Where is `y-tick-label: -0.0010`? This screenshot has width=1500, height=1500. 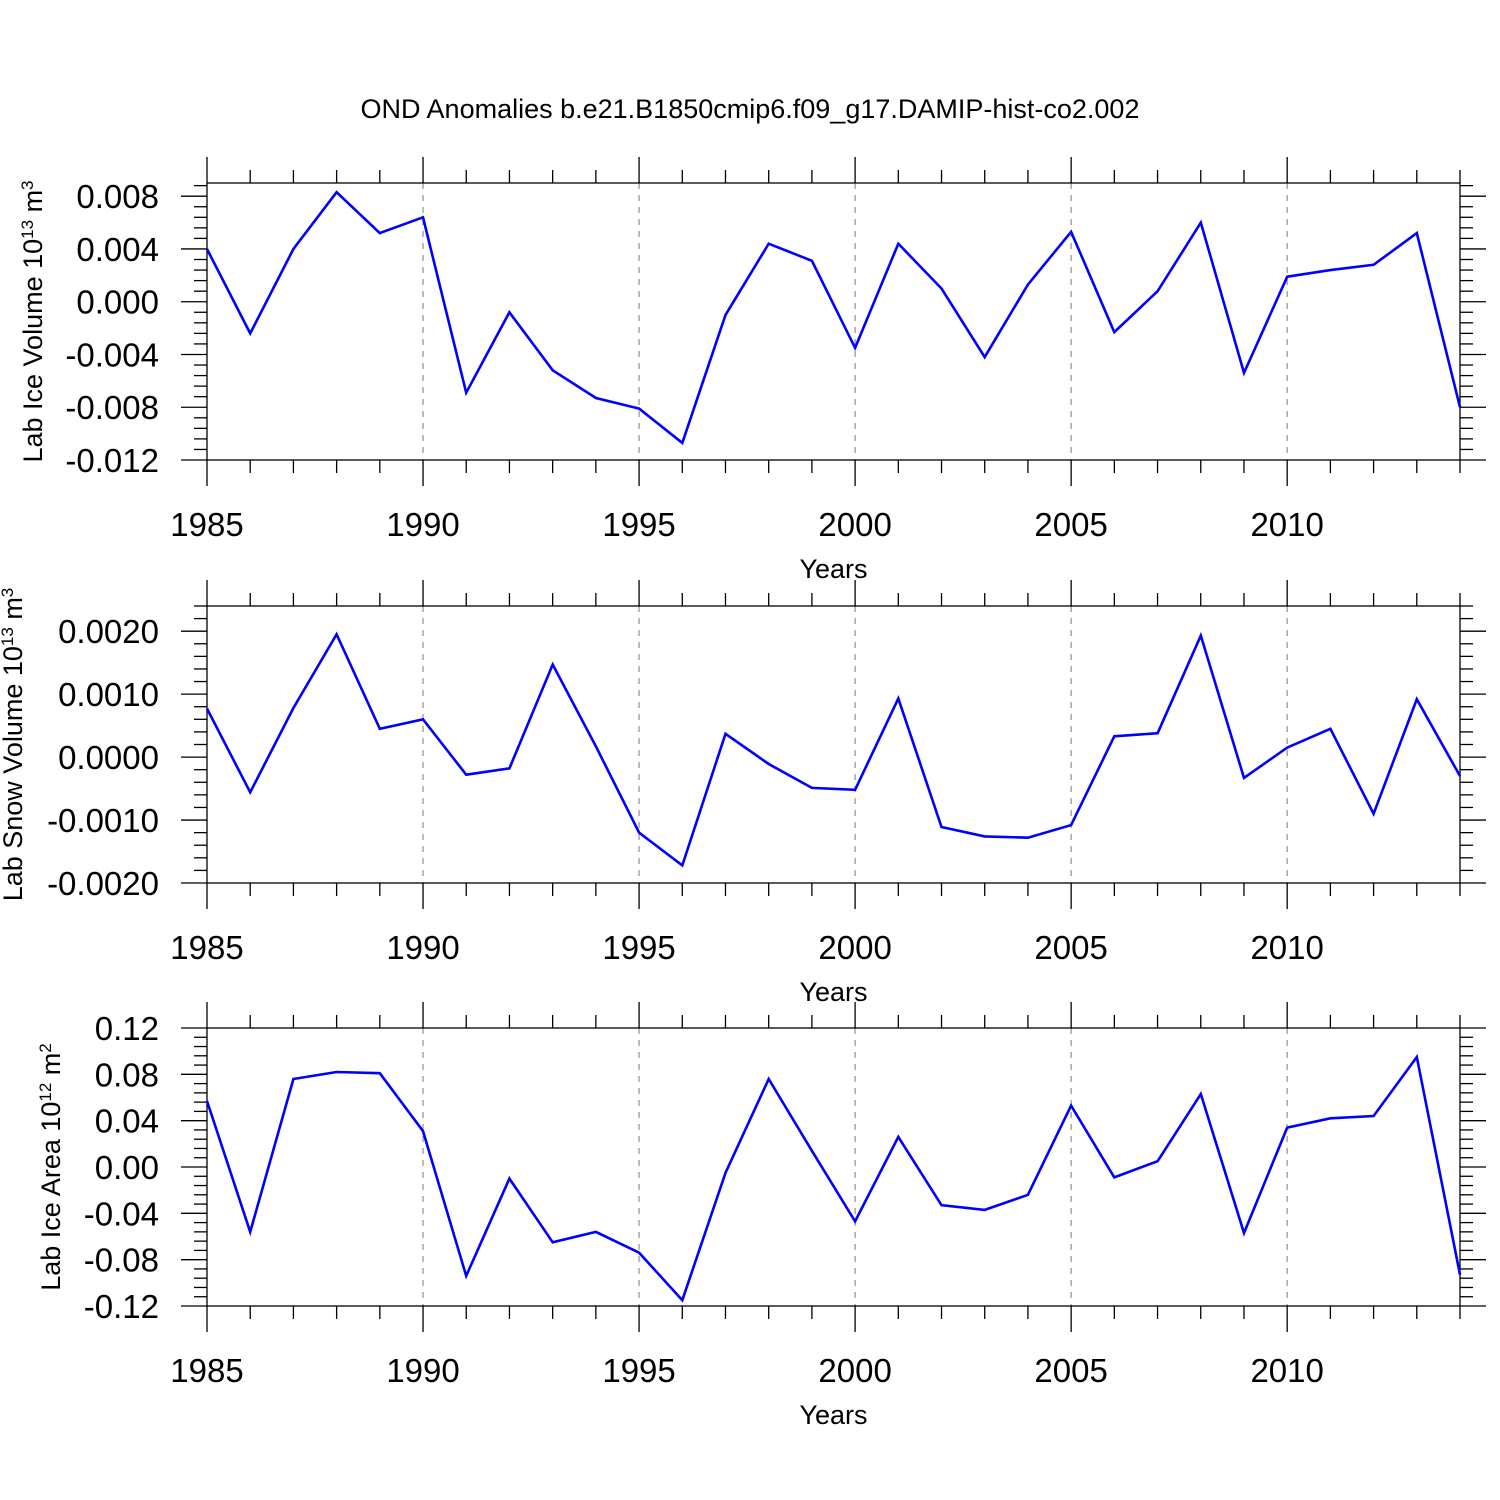 y-tick-label: -0.0010 is located at coordinates (103, 820).